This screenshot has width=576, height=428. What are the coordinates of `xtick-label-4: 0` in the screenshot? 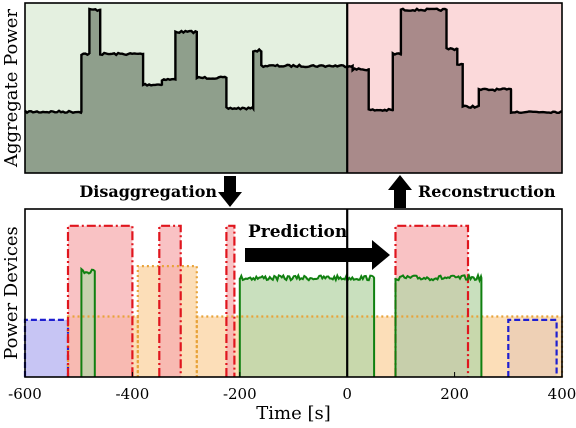 It's located at (347, 394).